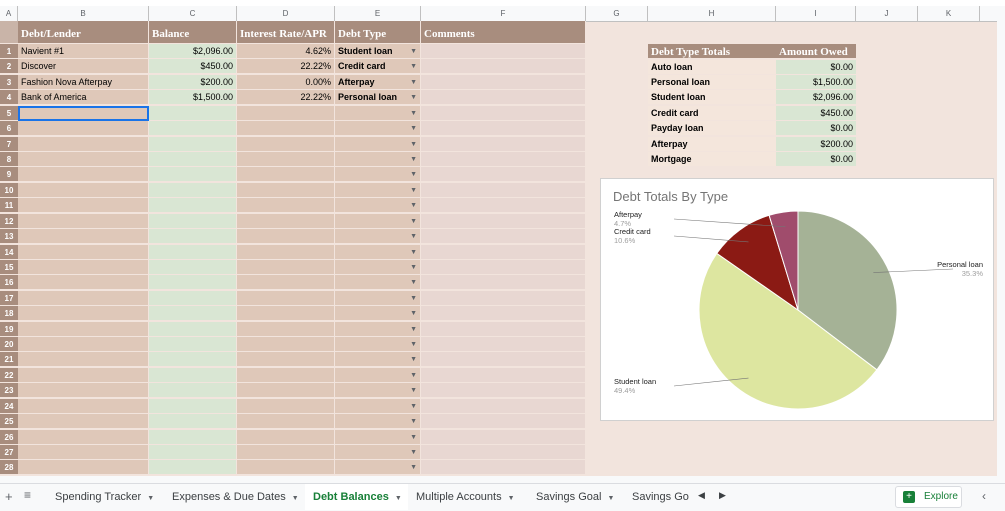 The height and width of the screenshot is (511, 1005). I want to click on row-header: 24, so click(9, 406).